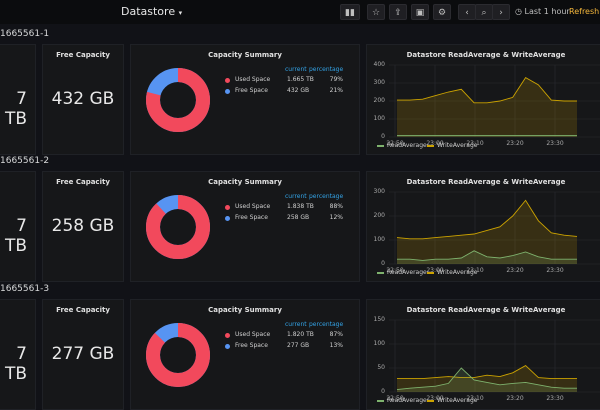  I want to click on add-panel-icon: ▮▮, so click(350, 12).